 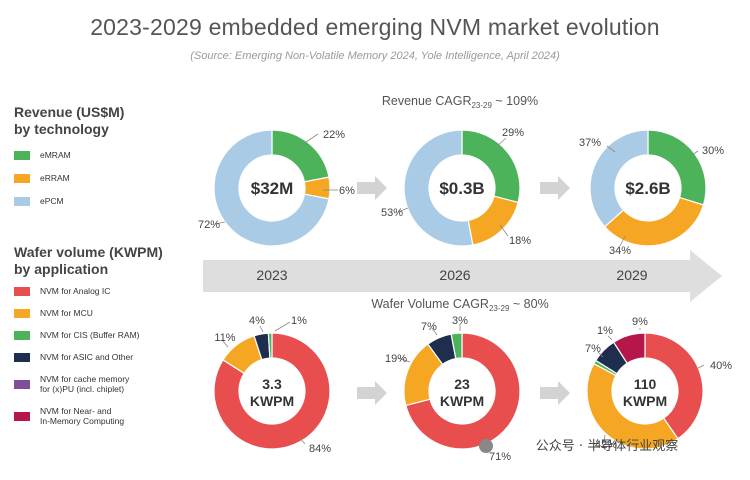 I want to click on revenue-legend-item: ePCM, so click(x=69, y=201).